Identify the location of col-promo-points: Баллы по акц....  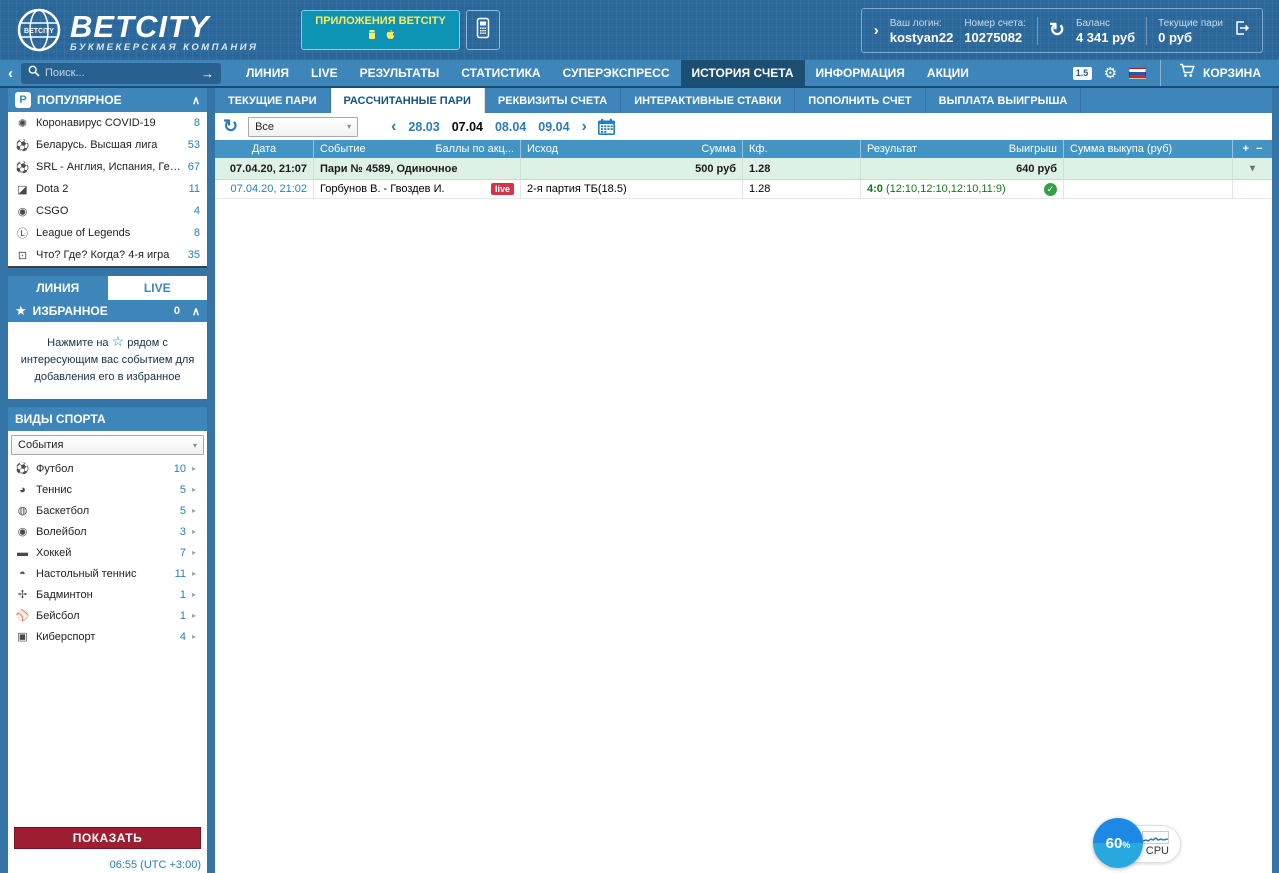
(474, 149).